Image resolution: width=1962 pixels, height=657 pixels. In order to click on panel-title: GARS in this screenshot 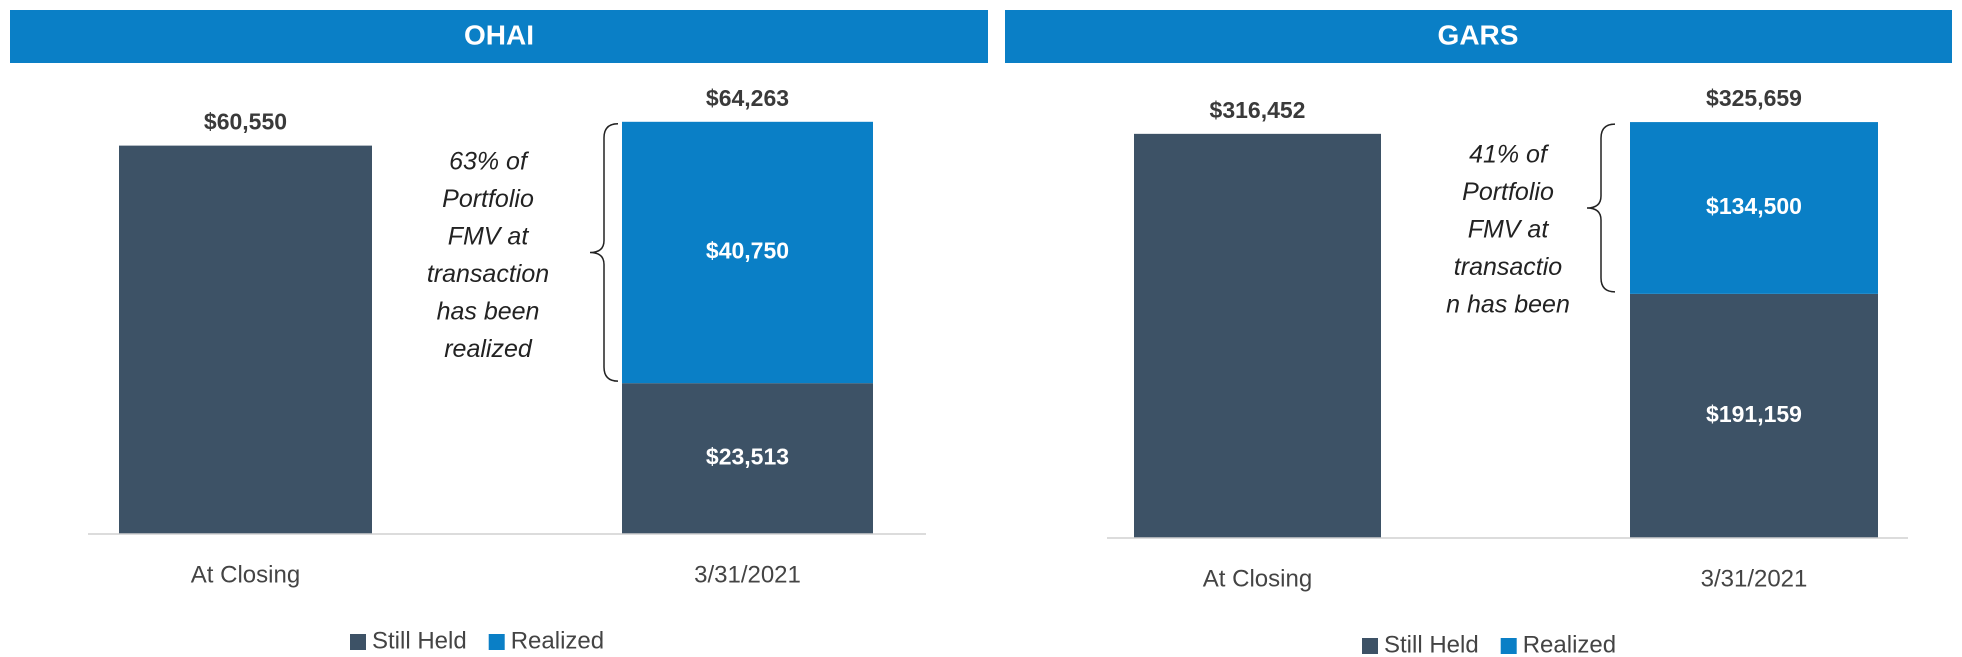, I will do `click(1478, 34)`.